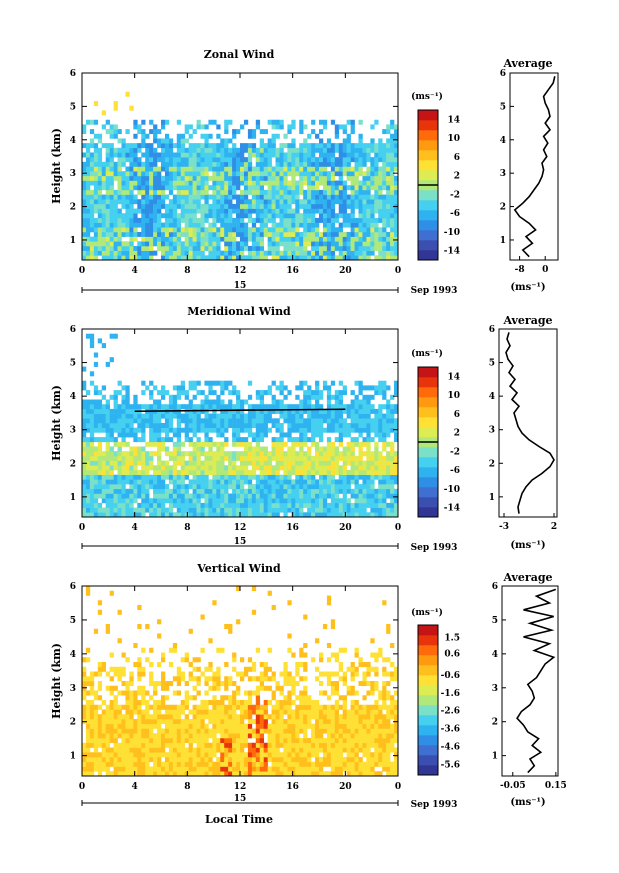 The image size is (619, 873). I want to click on x-tick-label: 0, so click(398, 271).